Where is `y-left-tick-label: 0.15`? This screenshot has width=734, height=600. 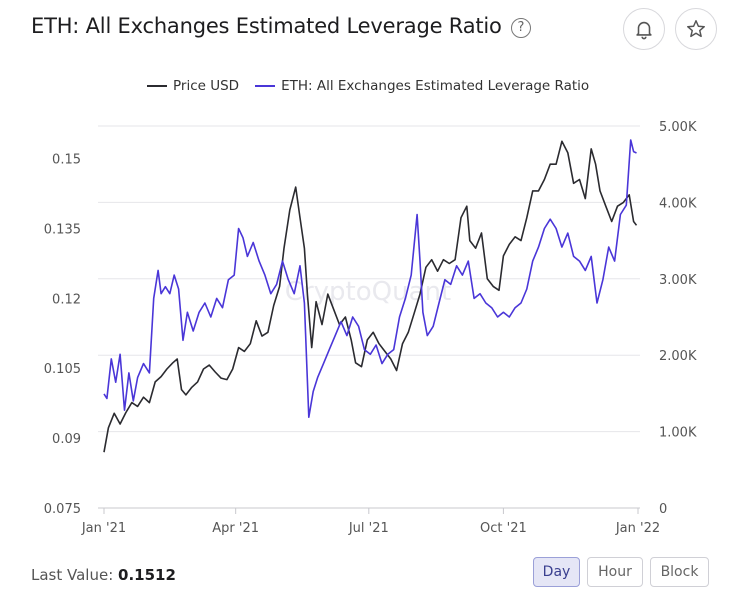 y-left-tick-label: 0.15 is located at coordinates (66, 160).